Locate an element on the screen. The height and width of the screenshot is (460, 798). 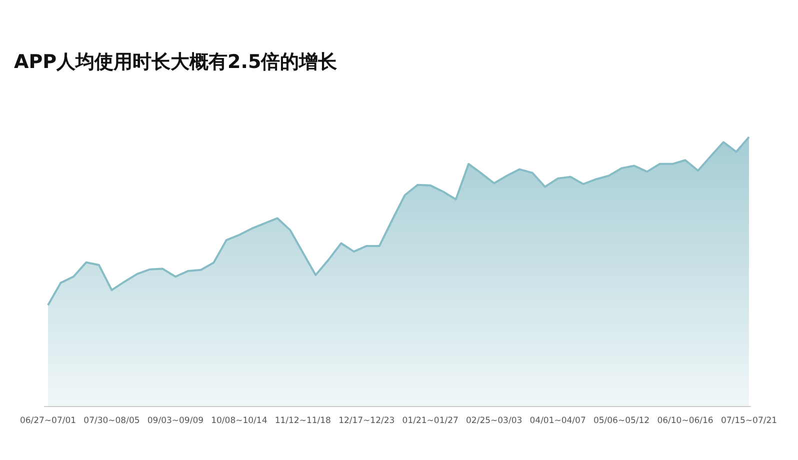
x-tick-label: 06/27~07/01 is located at coordinates (48, 421).